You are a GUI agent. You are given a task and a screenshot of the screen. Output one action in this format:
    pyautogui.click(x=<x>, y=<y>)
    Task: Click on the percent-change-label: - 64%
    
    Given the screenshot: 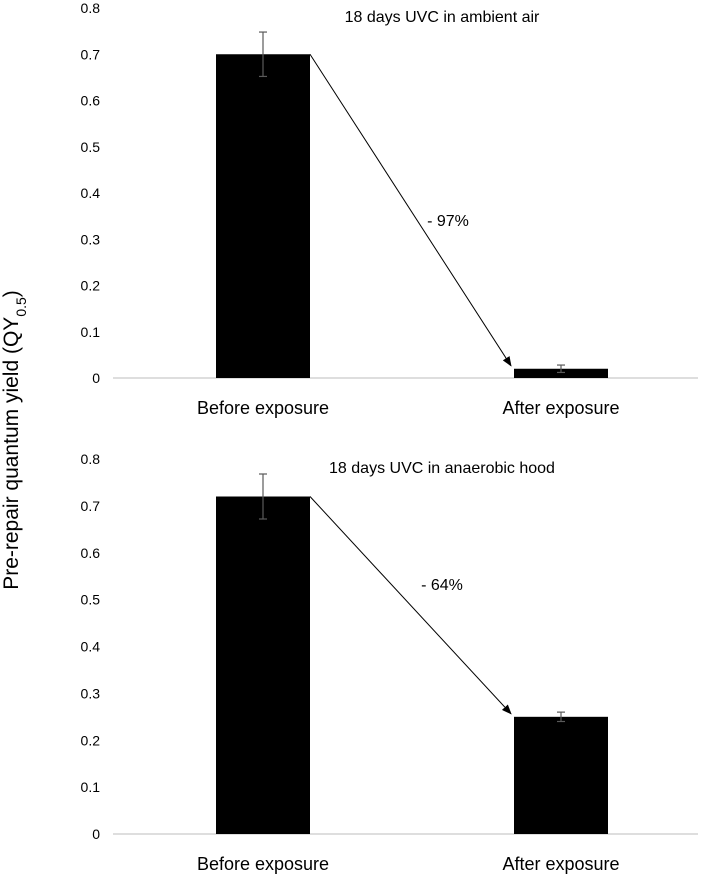 What is the action you would take?
    pyautogui.click(x=442, y=585)
    